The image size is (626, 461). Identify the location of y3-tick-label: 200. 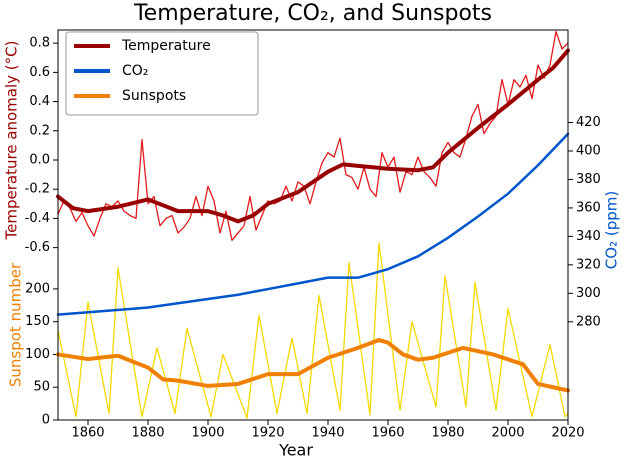
(37, 288).